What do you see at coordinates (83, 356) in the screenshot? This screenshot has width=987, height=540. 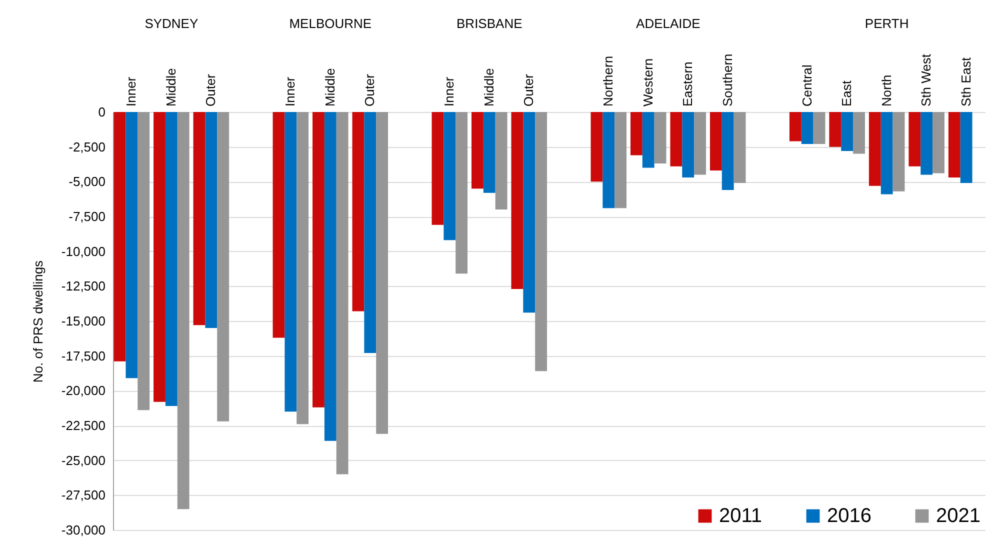 I see `y-tick-label: -17,500` at bounding box center [83, 356].